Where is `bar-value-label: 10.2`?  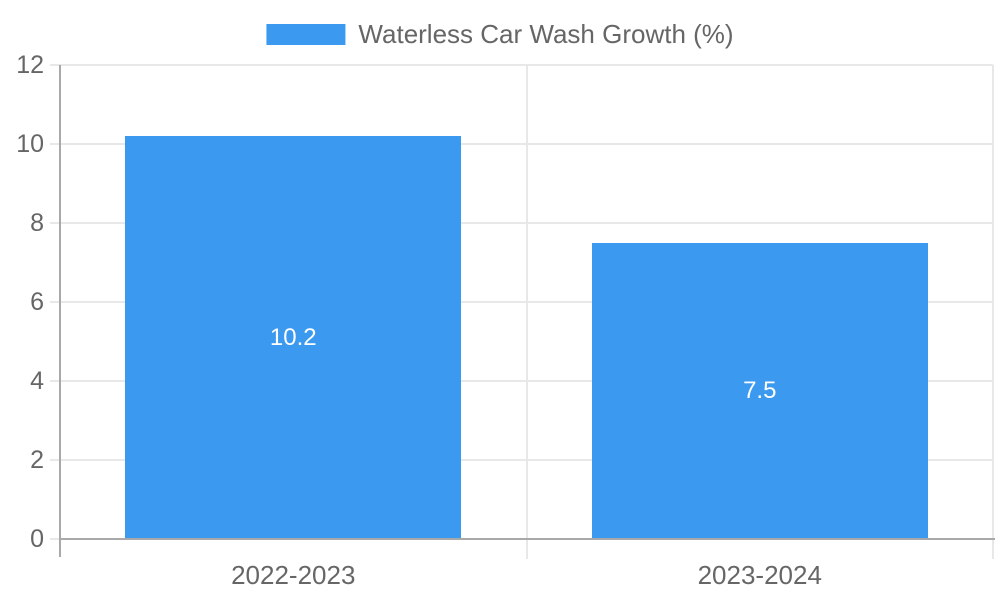
bar-value-label: 10.2 is located at coordinates (293, 337).